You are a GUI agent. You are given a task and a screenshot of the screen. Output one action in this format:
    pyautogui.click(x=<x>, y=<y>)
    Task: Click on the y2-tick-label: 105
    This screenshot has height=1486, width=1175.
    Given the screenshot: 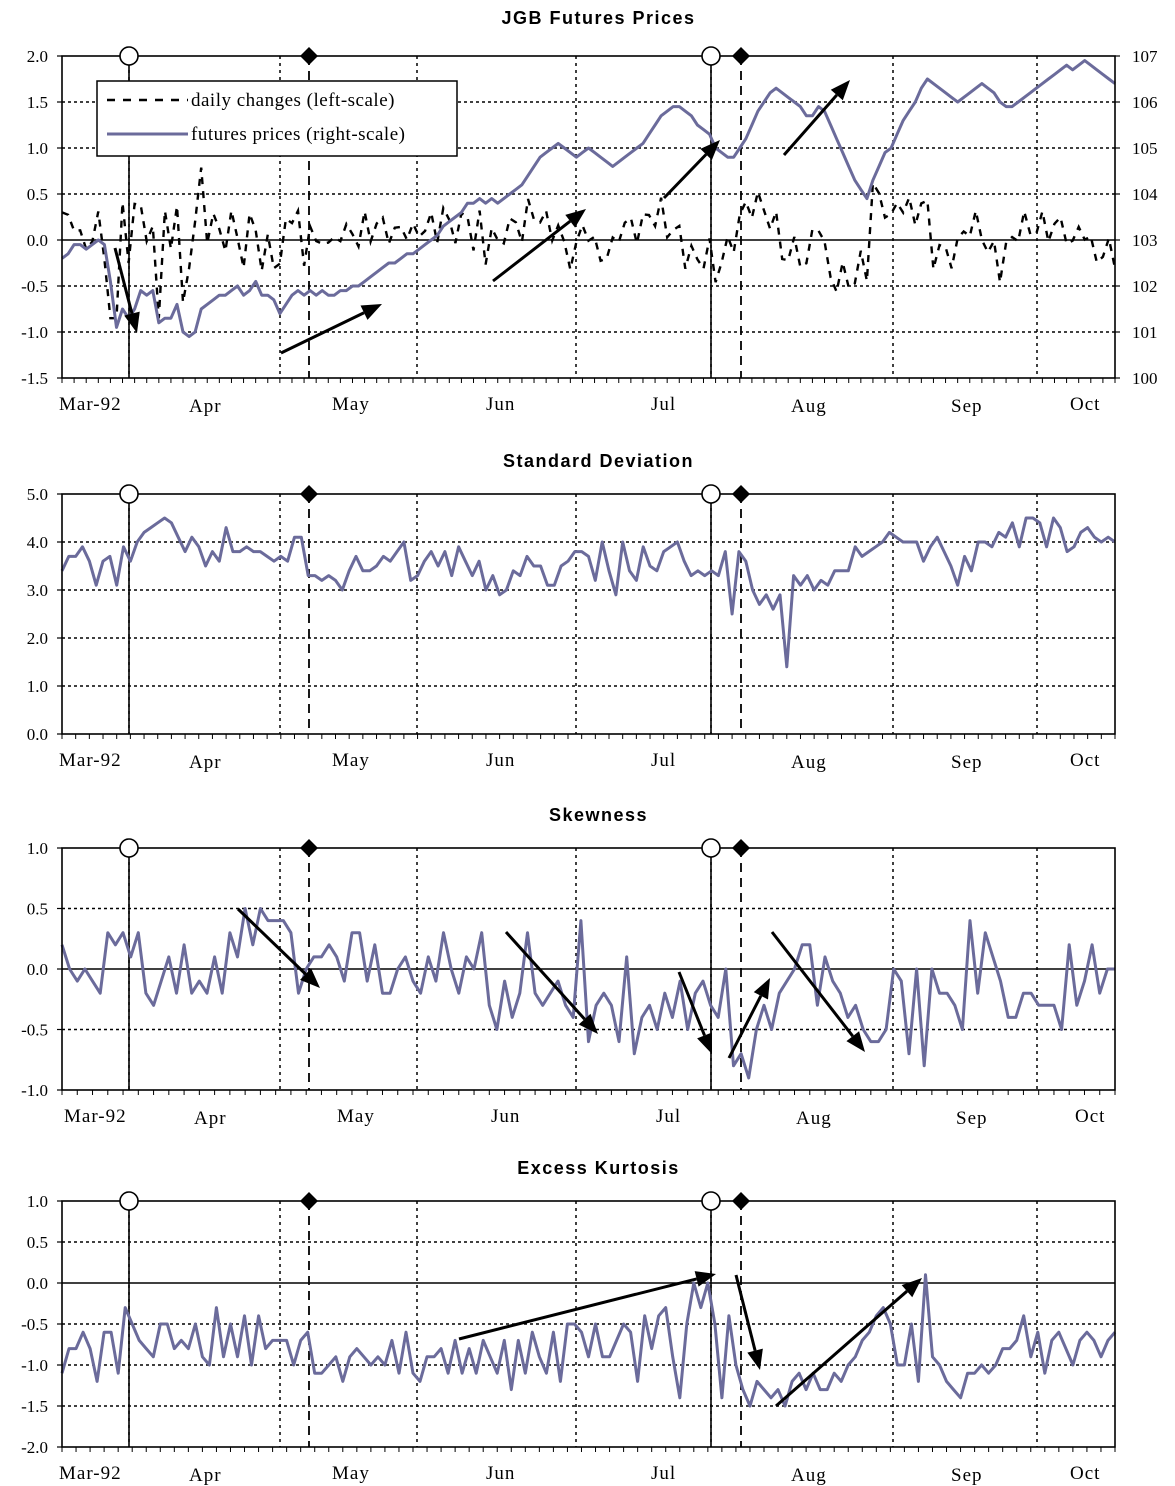 What is the action you would take?
    pyautogui.click(x=1145, y=148)
    